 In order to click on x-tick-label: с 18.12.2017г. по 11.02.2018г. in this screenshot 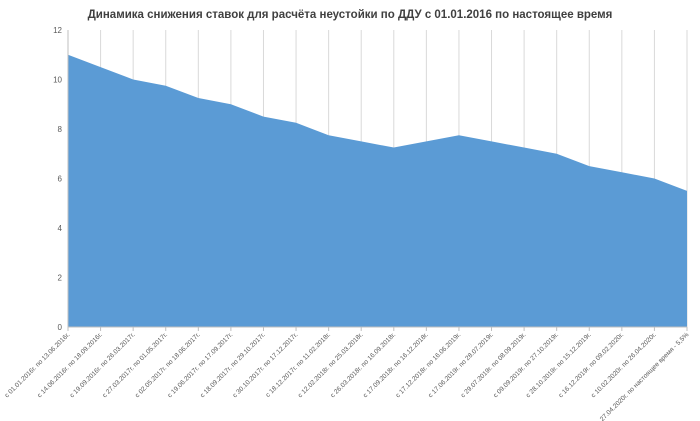, I will do `click(299, 365)`.